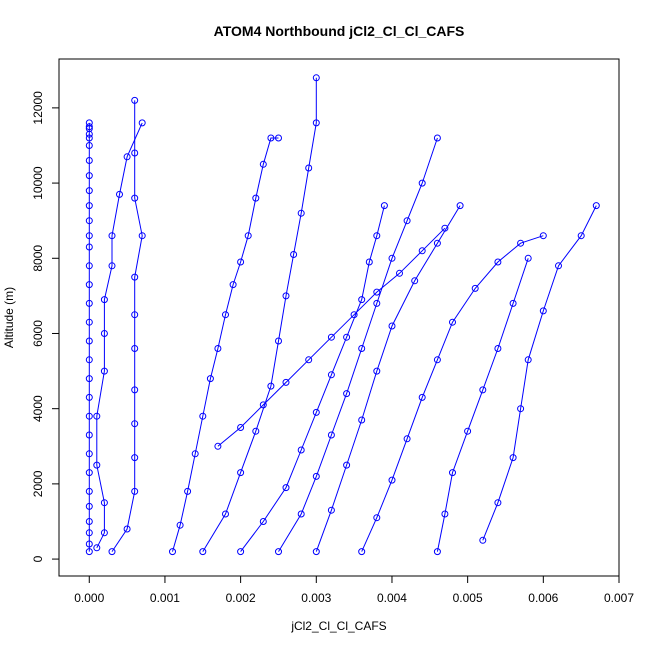  Describe the element at coordinates (38, 558) in the screenshot. I see `y-tick-label: 0` at that location.